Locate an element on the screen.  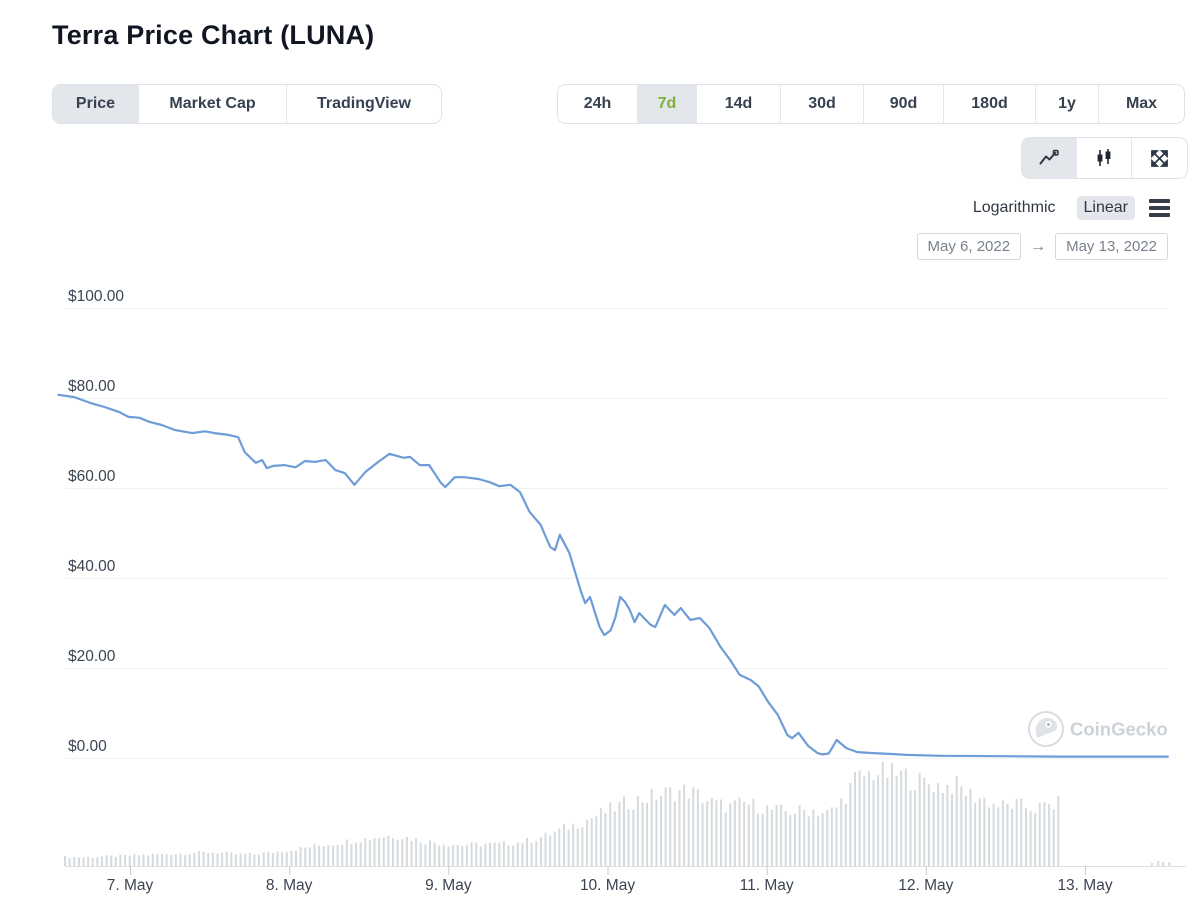
chart-tab-tradingview: TradingView is located at coordinates (364, 104).